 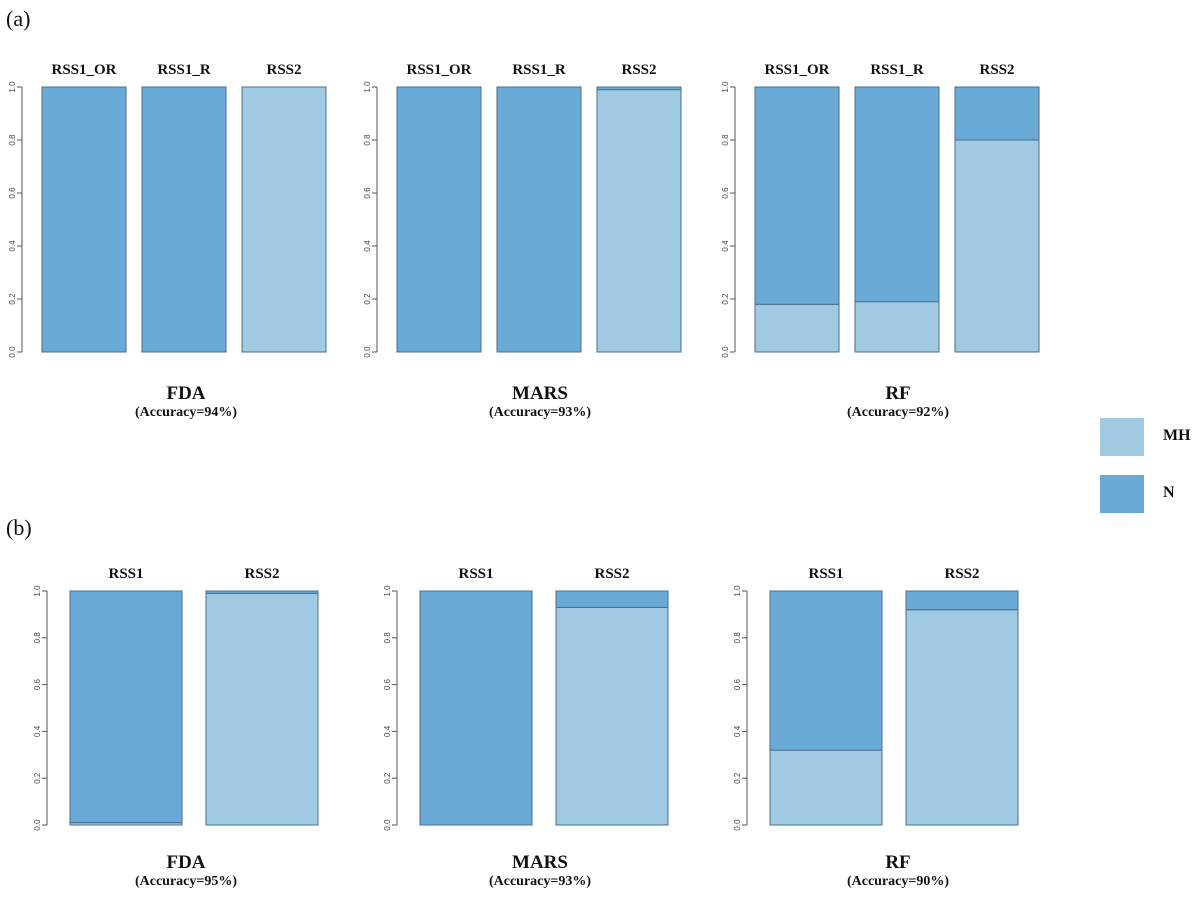 I want to click on chart-subtitle: (Accuracy=92%), so click(x=898, y=412).